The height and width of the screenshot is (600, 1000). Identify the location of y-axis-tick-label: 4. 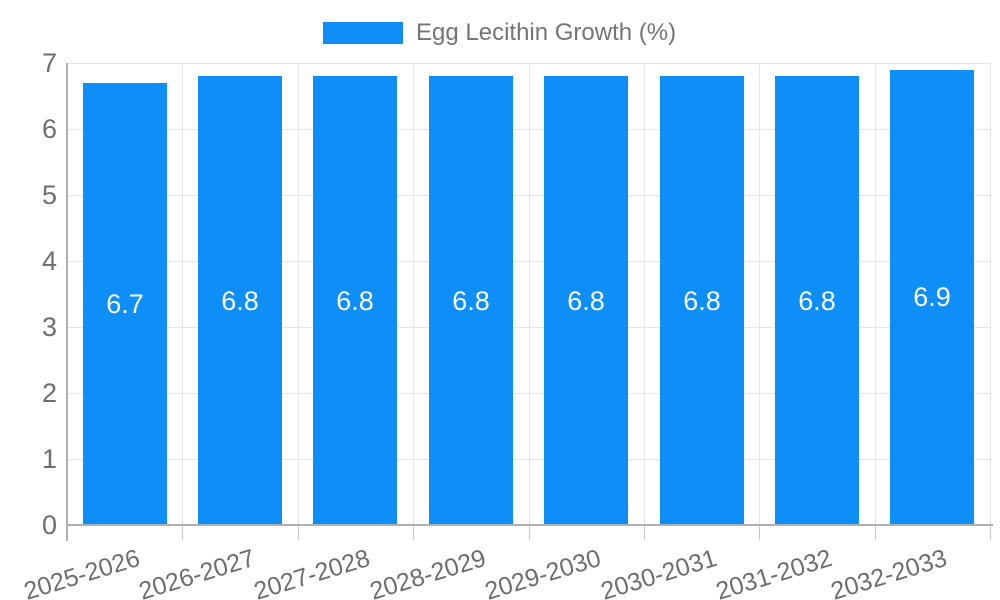
(49, 261).